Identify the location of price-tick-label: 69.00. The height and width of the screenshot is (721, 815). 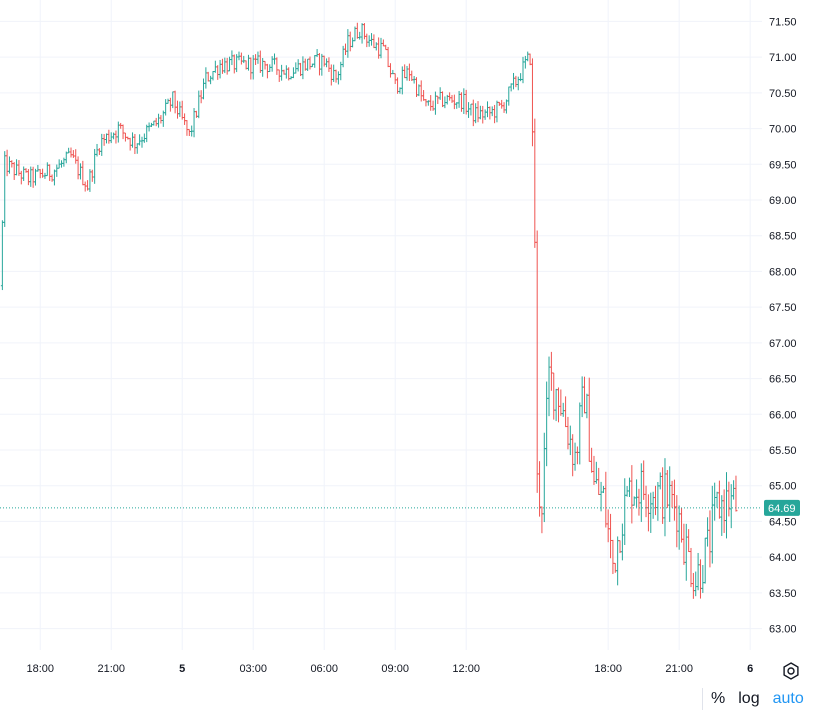
(783, 201).